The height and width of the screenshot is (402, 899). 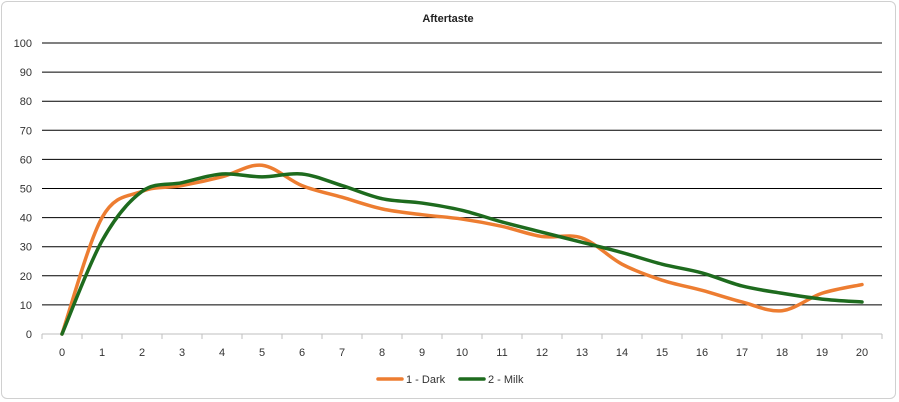 What do you see at coordinates (382, 353) in the screenshot?
I see `x-tick-label: 8` at bounding box center [382, 353].